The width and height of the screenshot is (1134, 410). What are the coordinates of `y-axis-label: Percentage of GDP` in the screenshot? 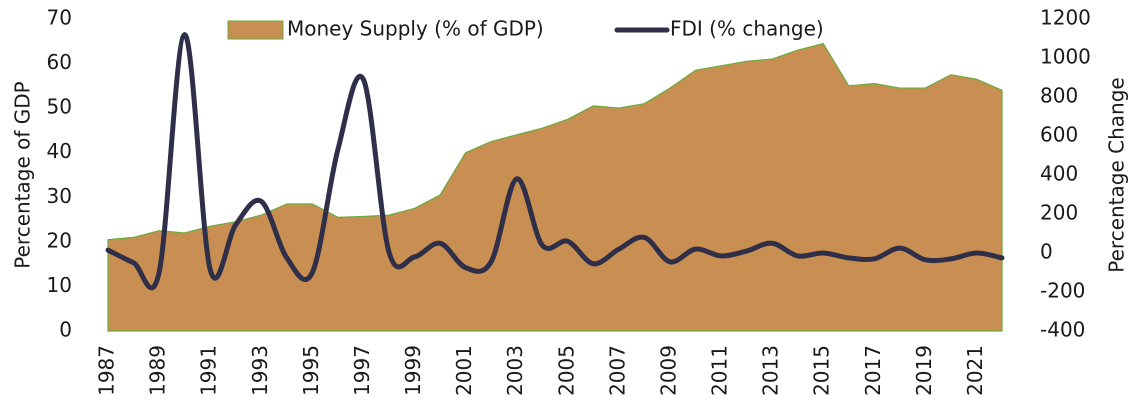 It's located at (23, 174).